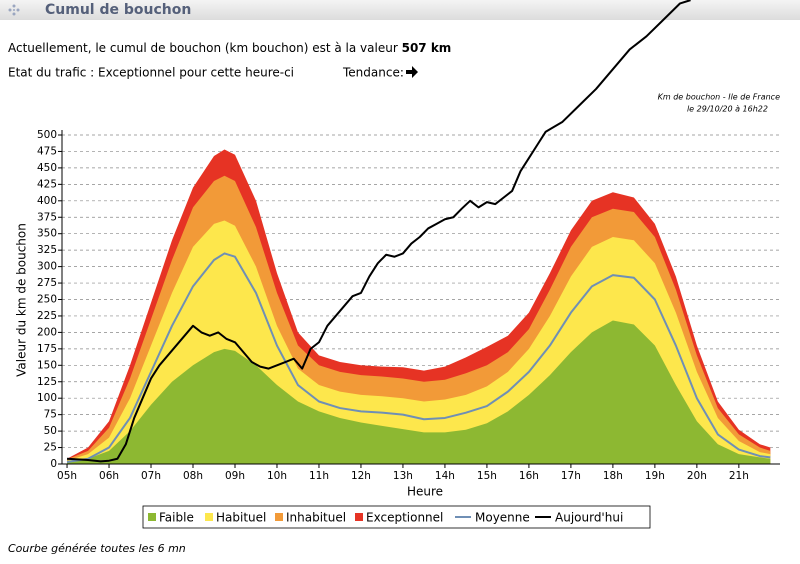  I want to click on y-tick-label: 400, so click(47, 201).